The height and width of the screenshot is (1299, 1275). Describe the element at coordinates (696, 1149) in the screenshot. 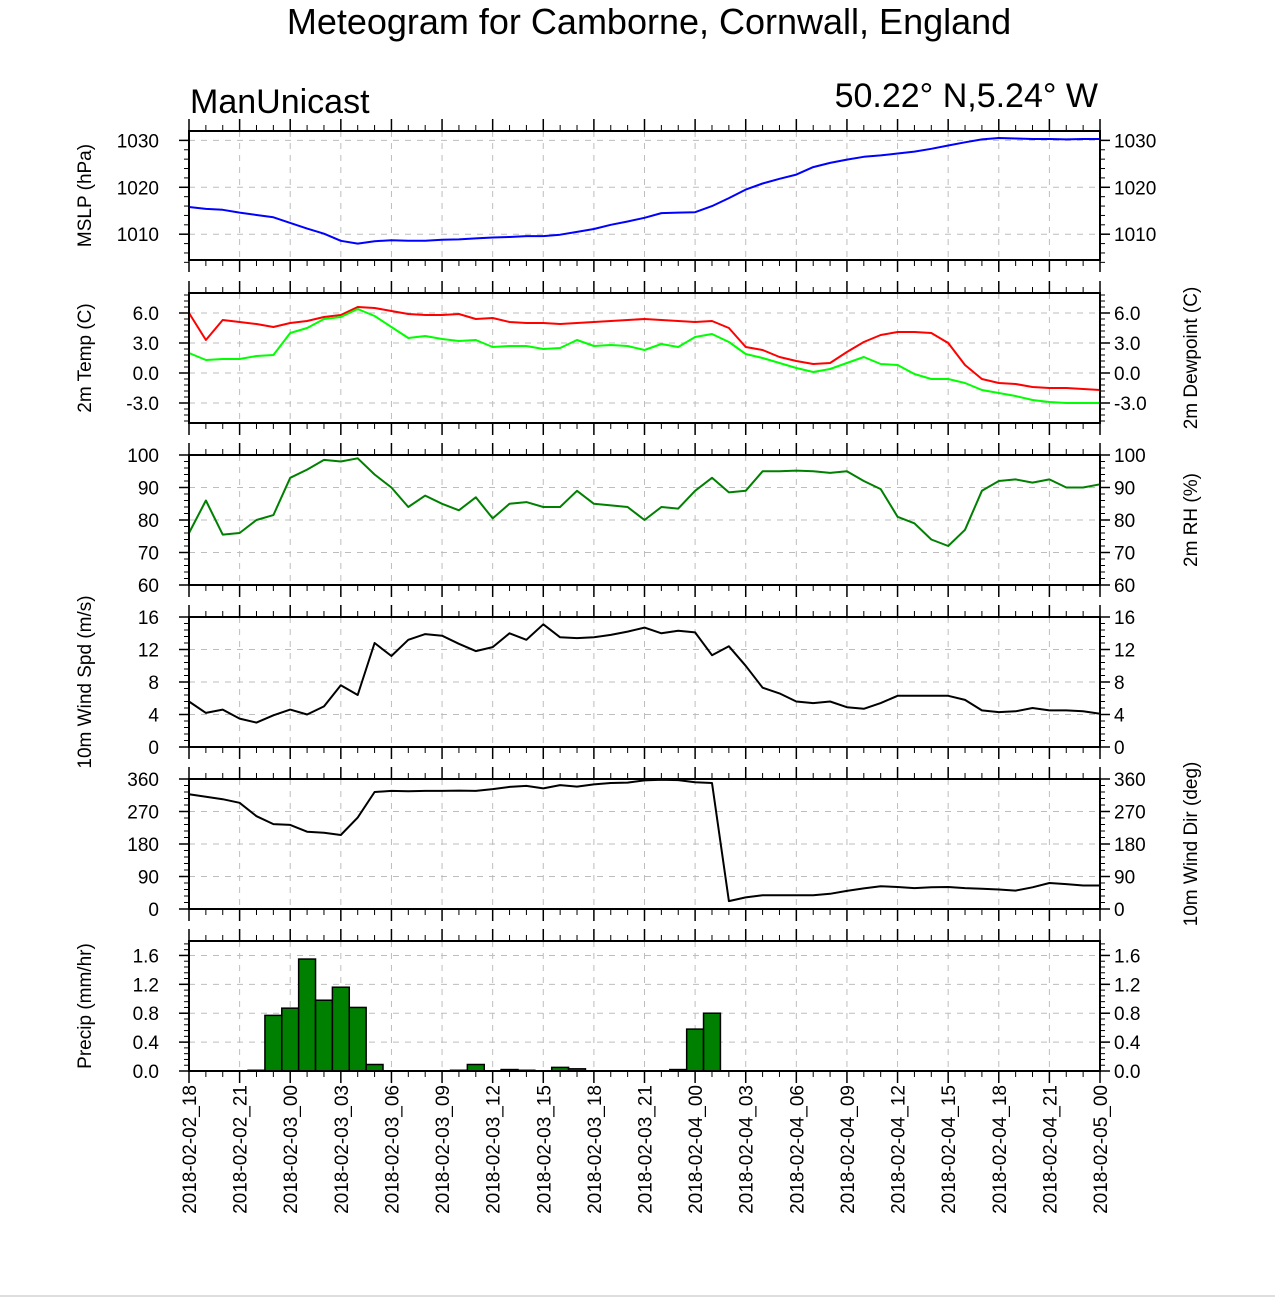

I see `x-tick-label: 2018-02-04_00` at that location.